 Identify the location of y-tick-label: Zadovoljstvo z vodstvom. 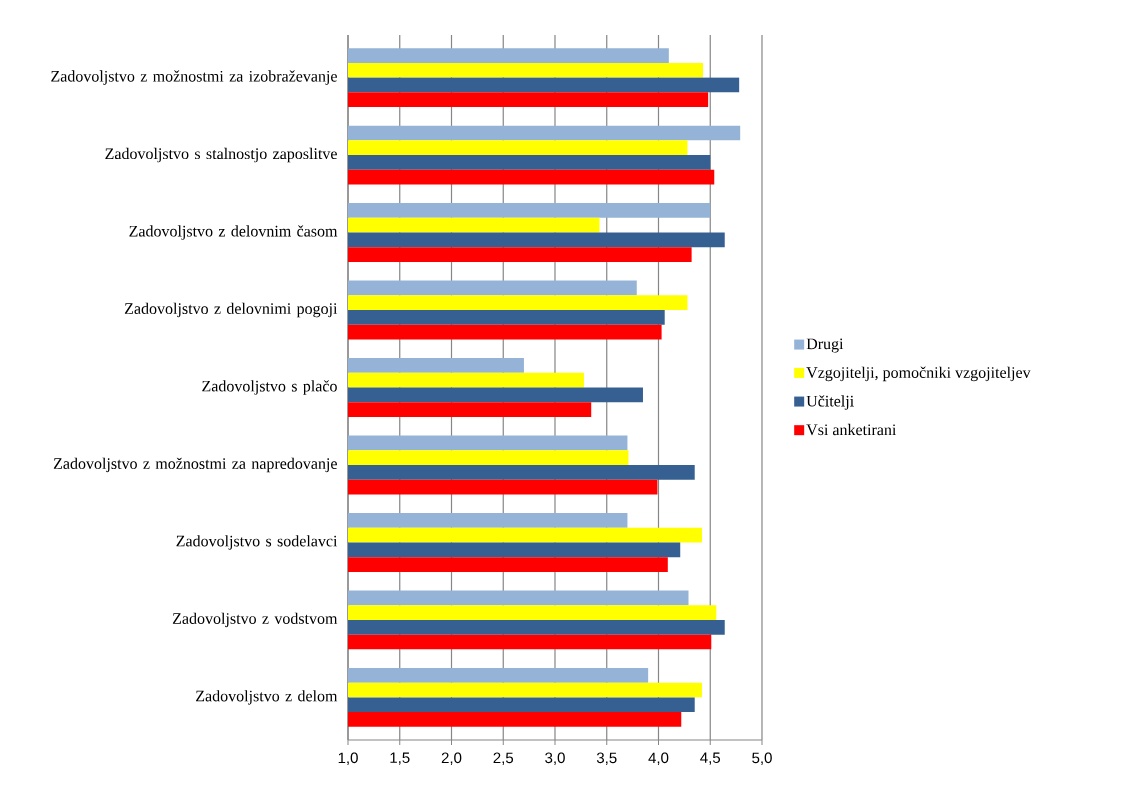
(255, 620).